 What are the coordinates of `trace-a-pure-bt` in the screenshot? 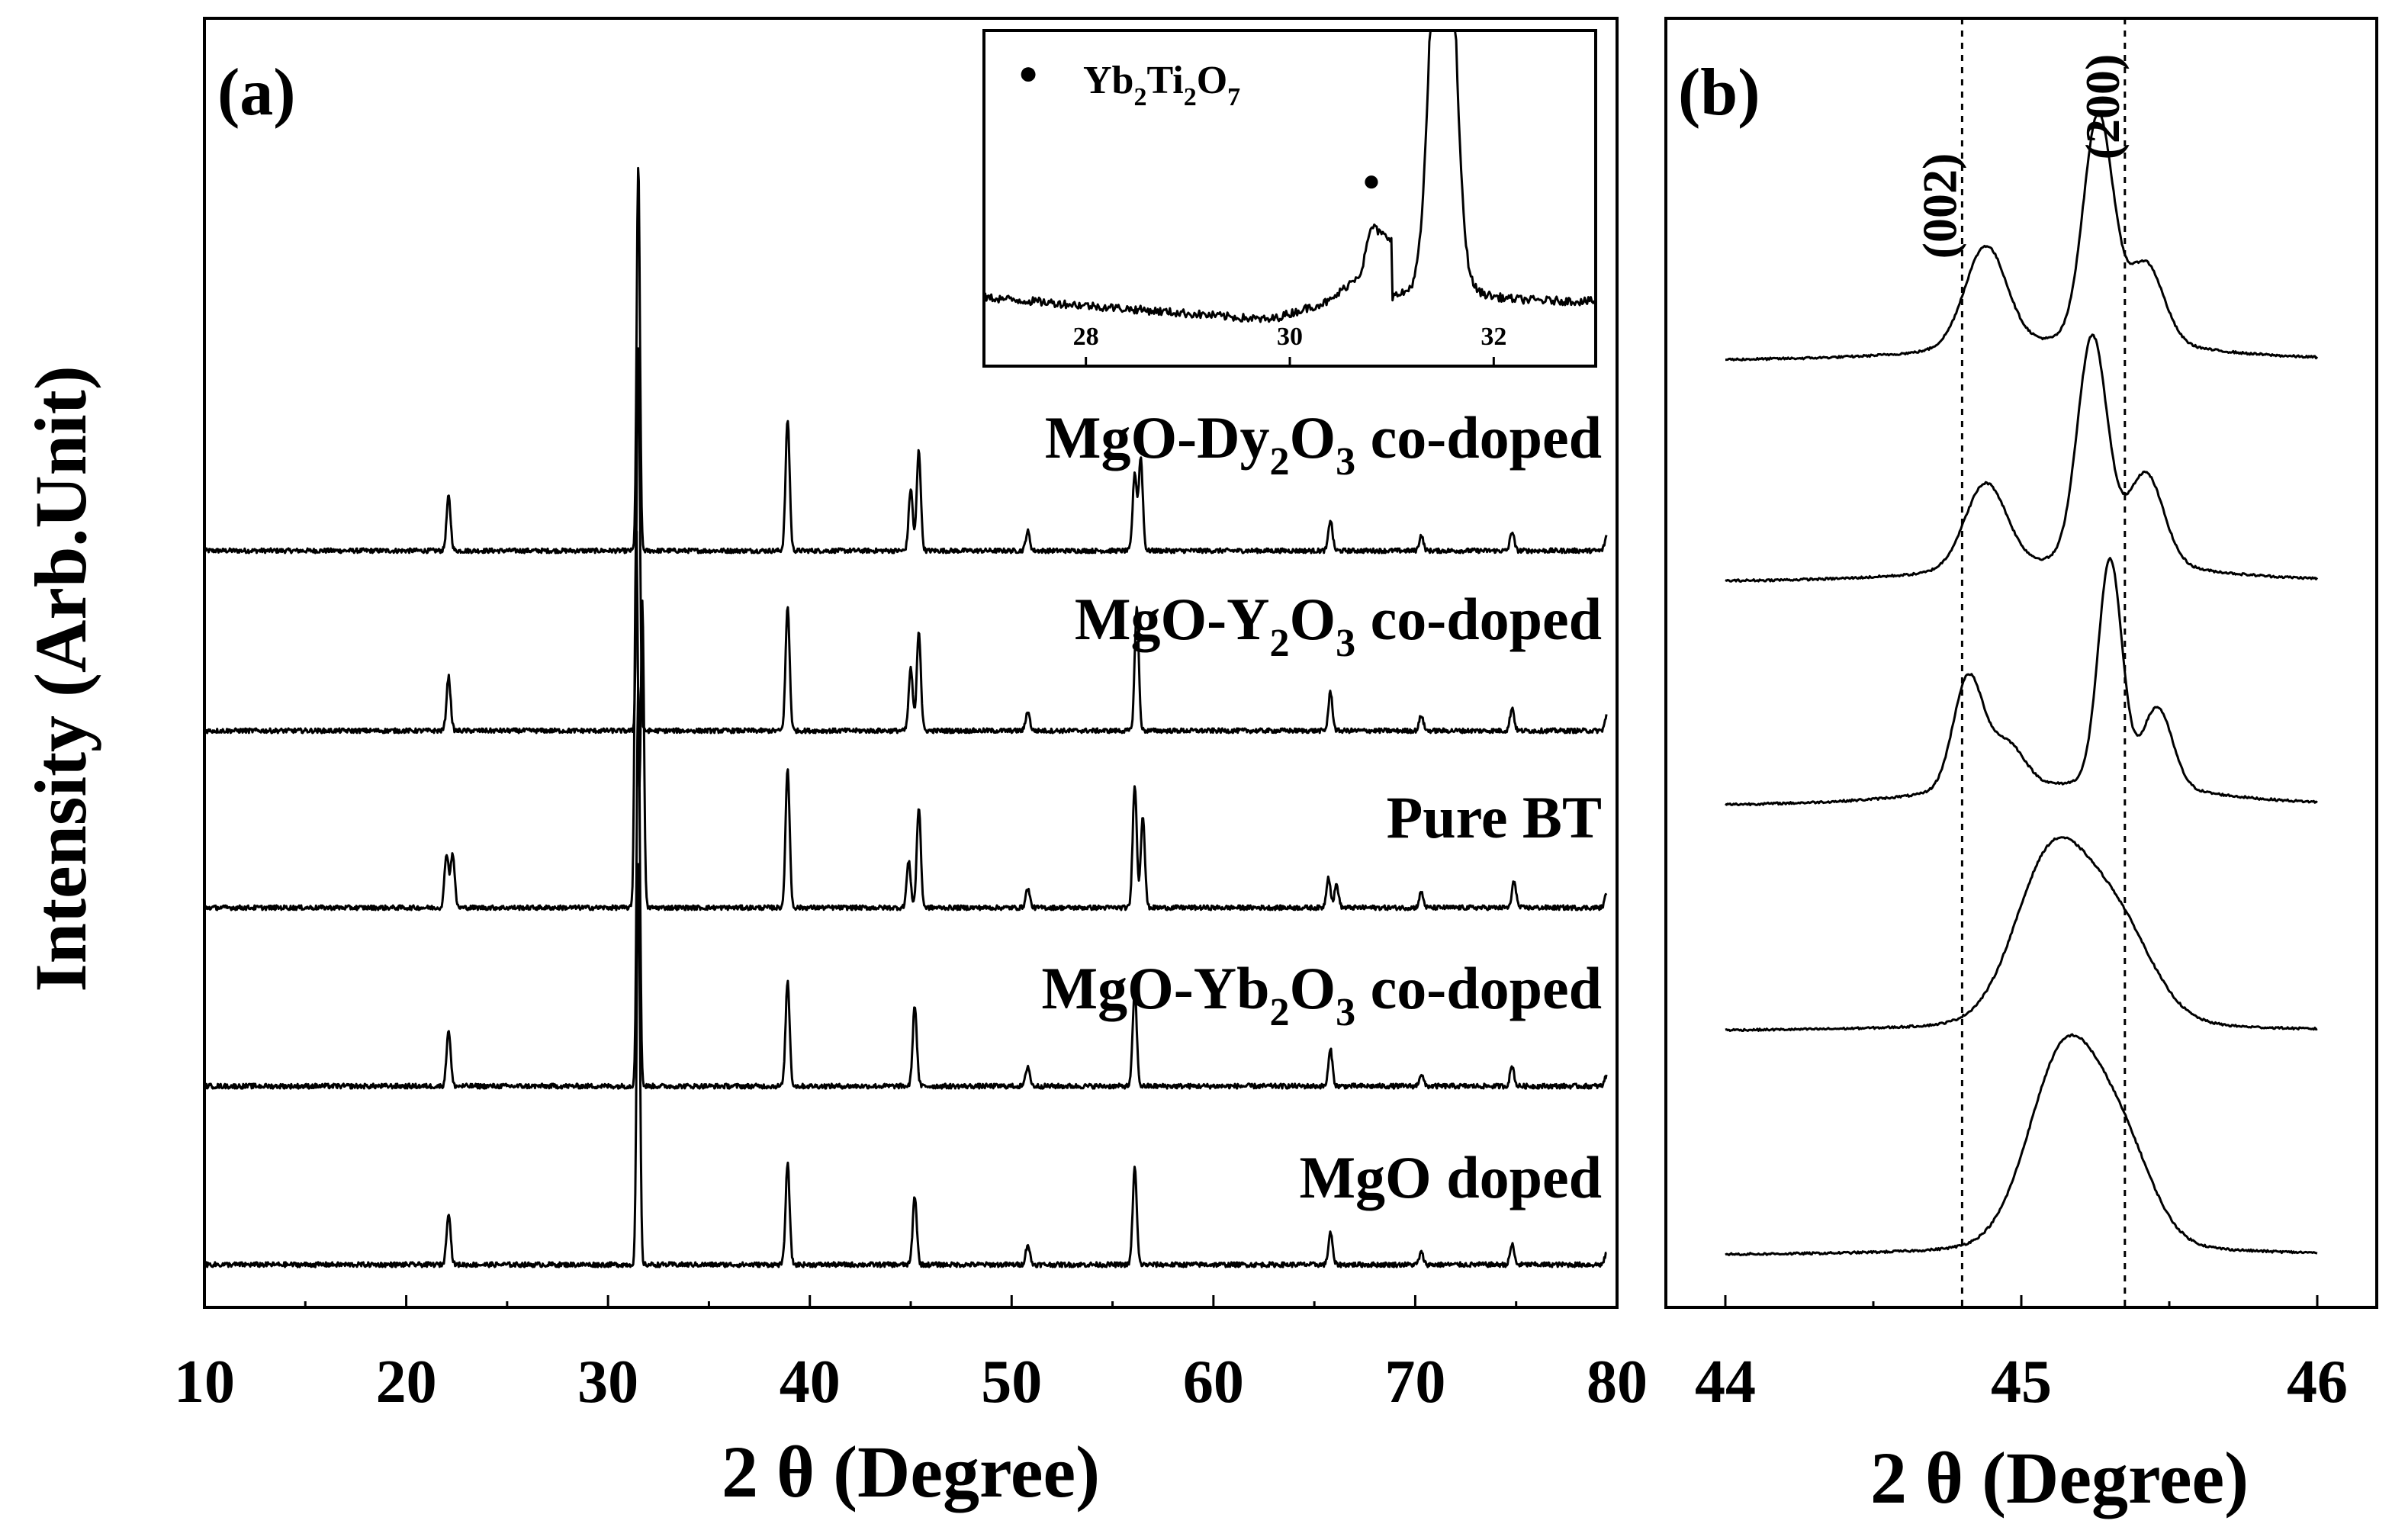 It's located at (906, 720).